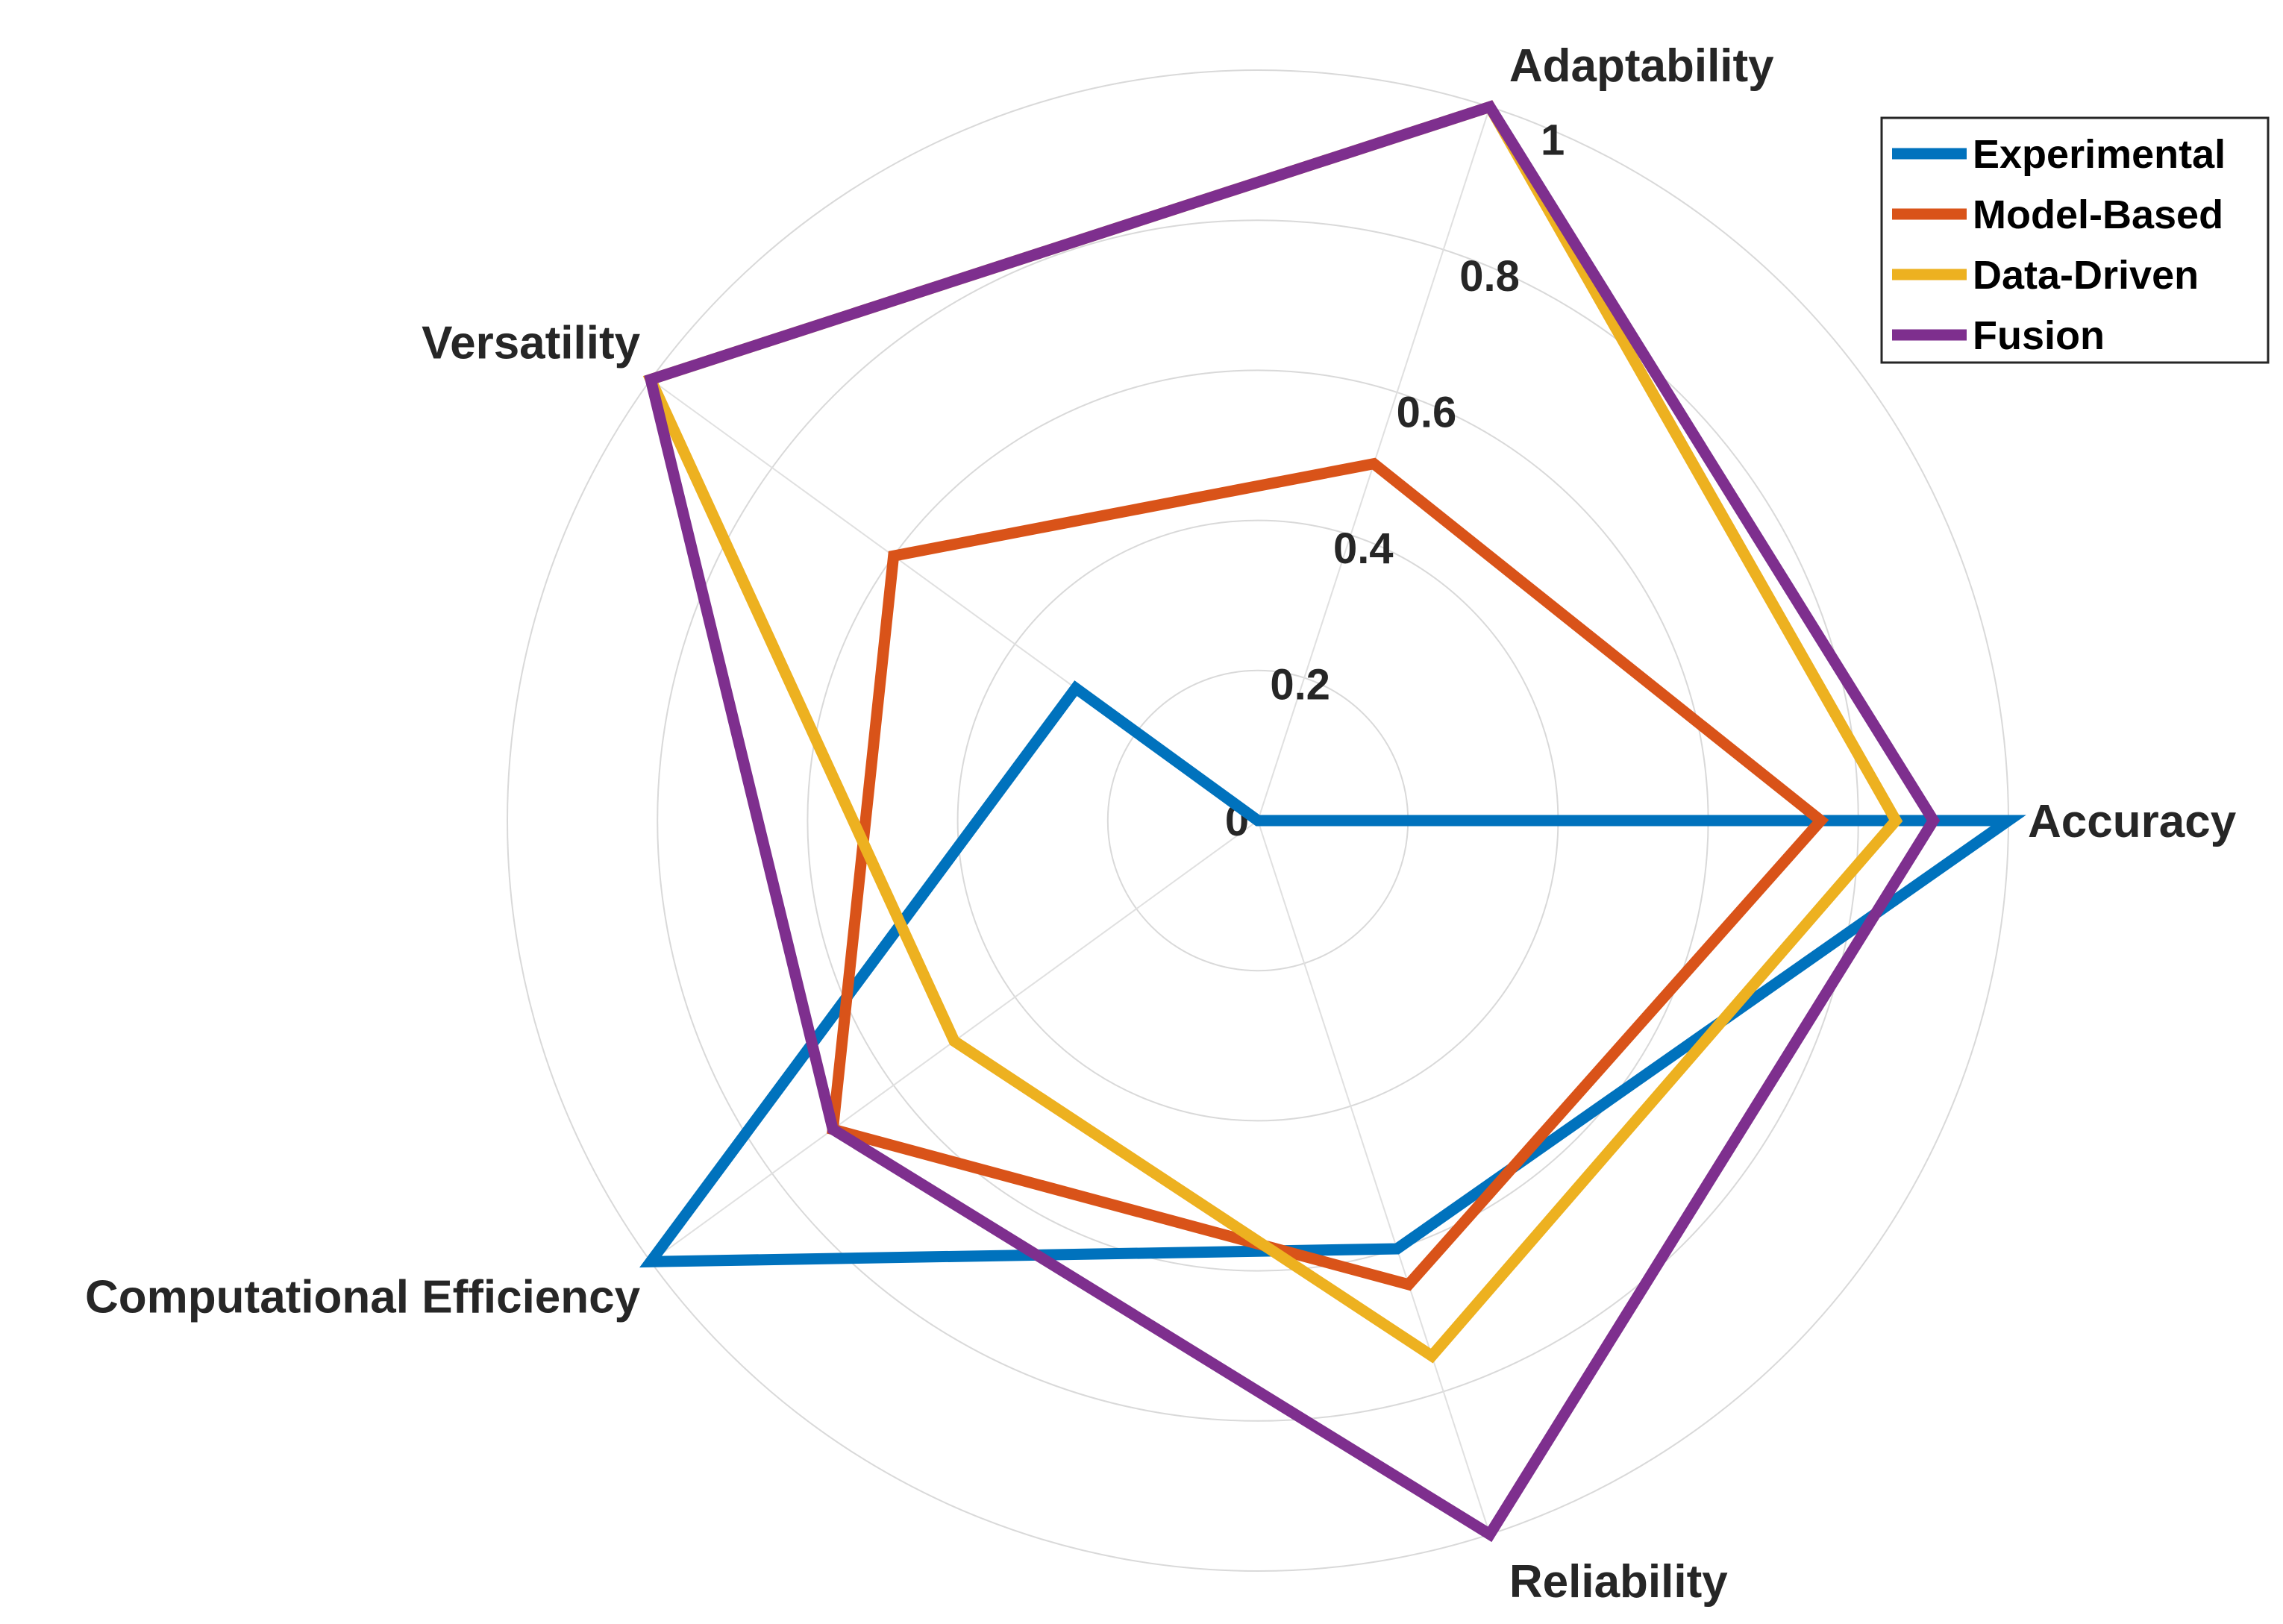 Image resolution: width=2283 pixels, height=1624 pixels. Describe the element at coordinates (1553, 140) in the screenshot. I see `r-tick-label-5: 1` at that location.